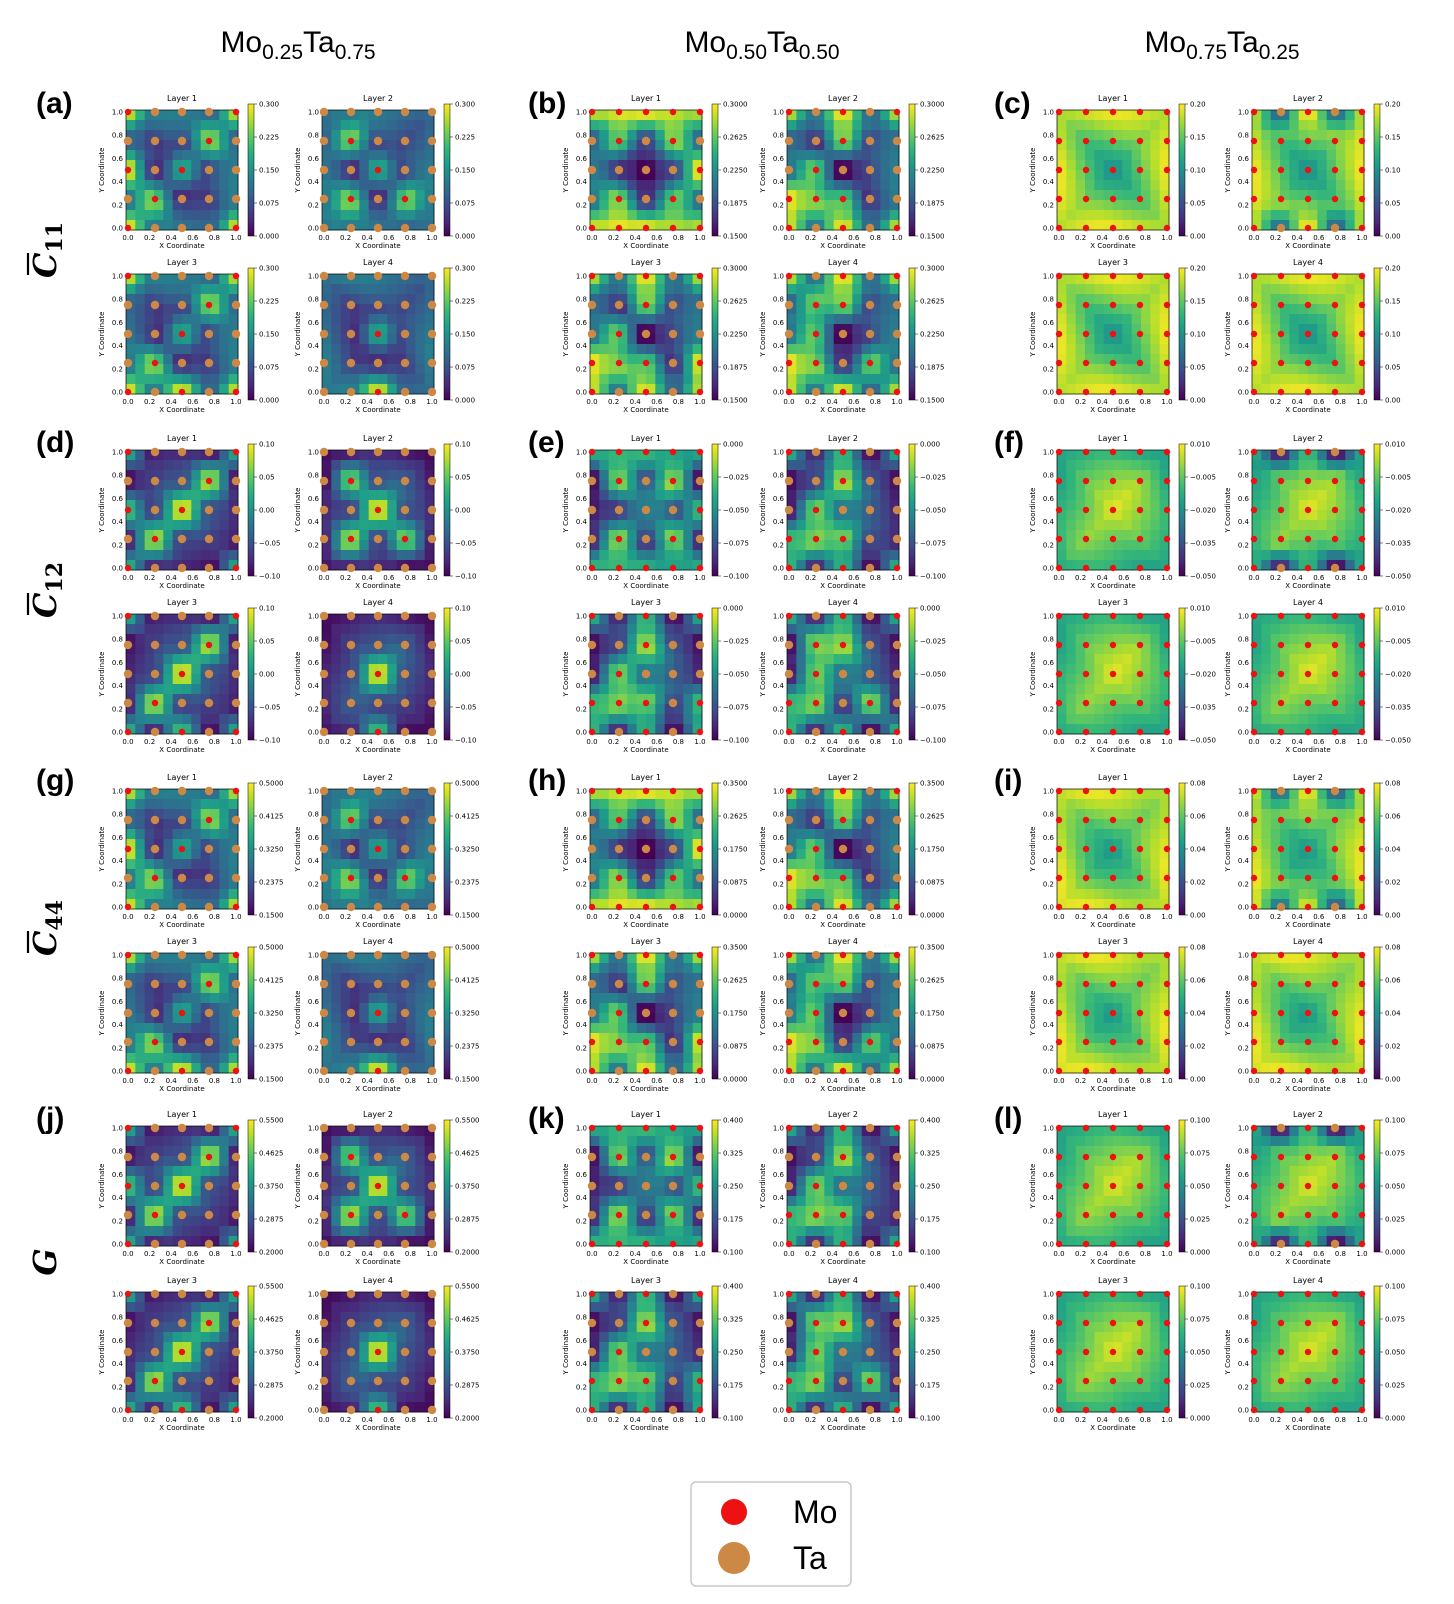 The image size is (1454, 1604). What do you see at coordinates (1009, 442) in the screenshot?
I see `panel-letter: (f)` at bounding box center [1009, 442].